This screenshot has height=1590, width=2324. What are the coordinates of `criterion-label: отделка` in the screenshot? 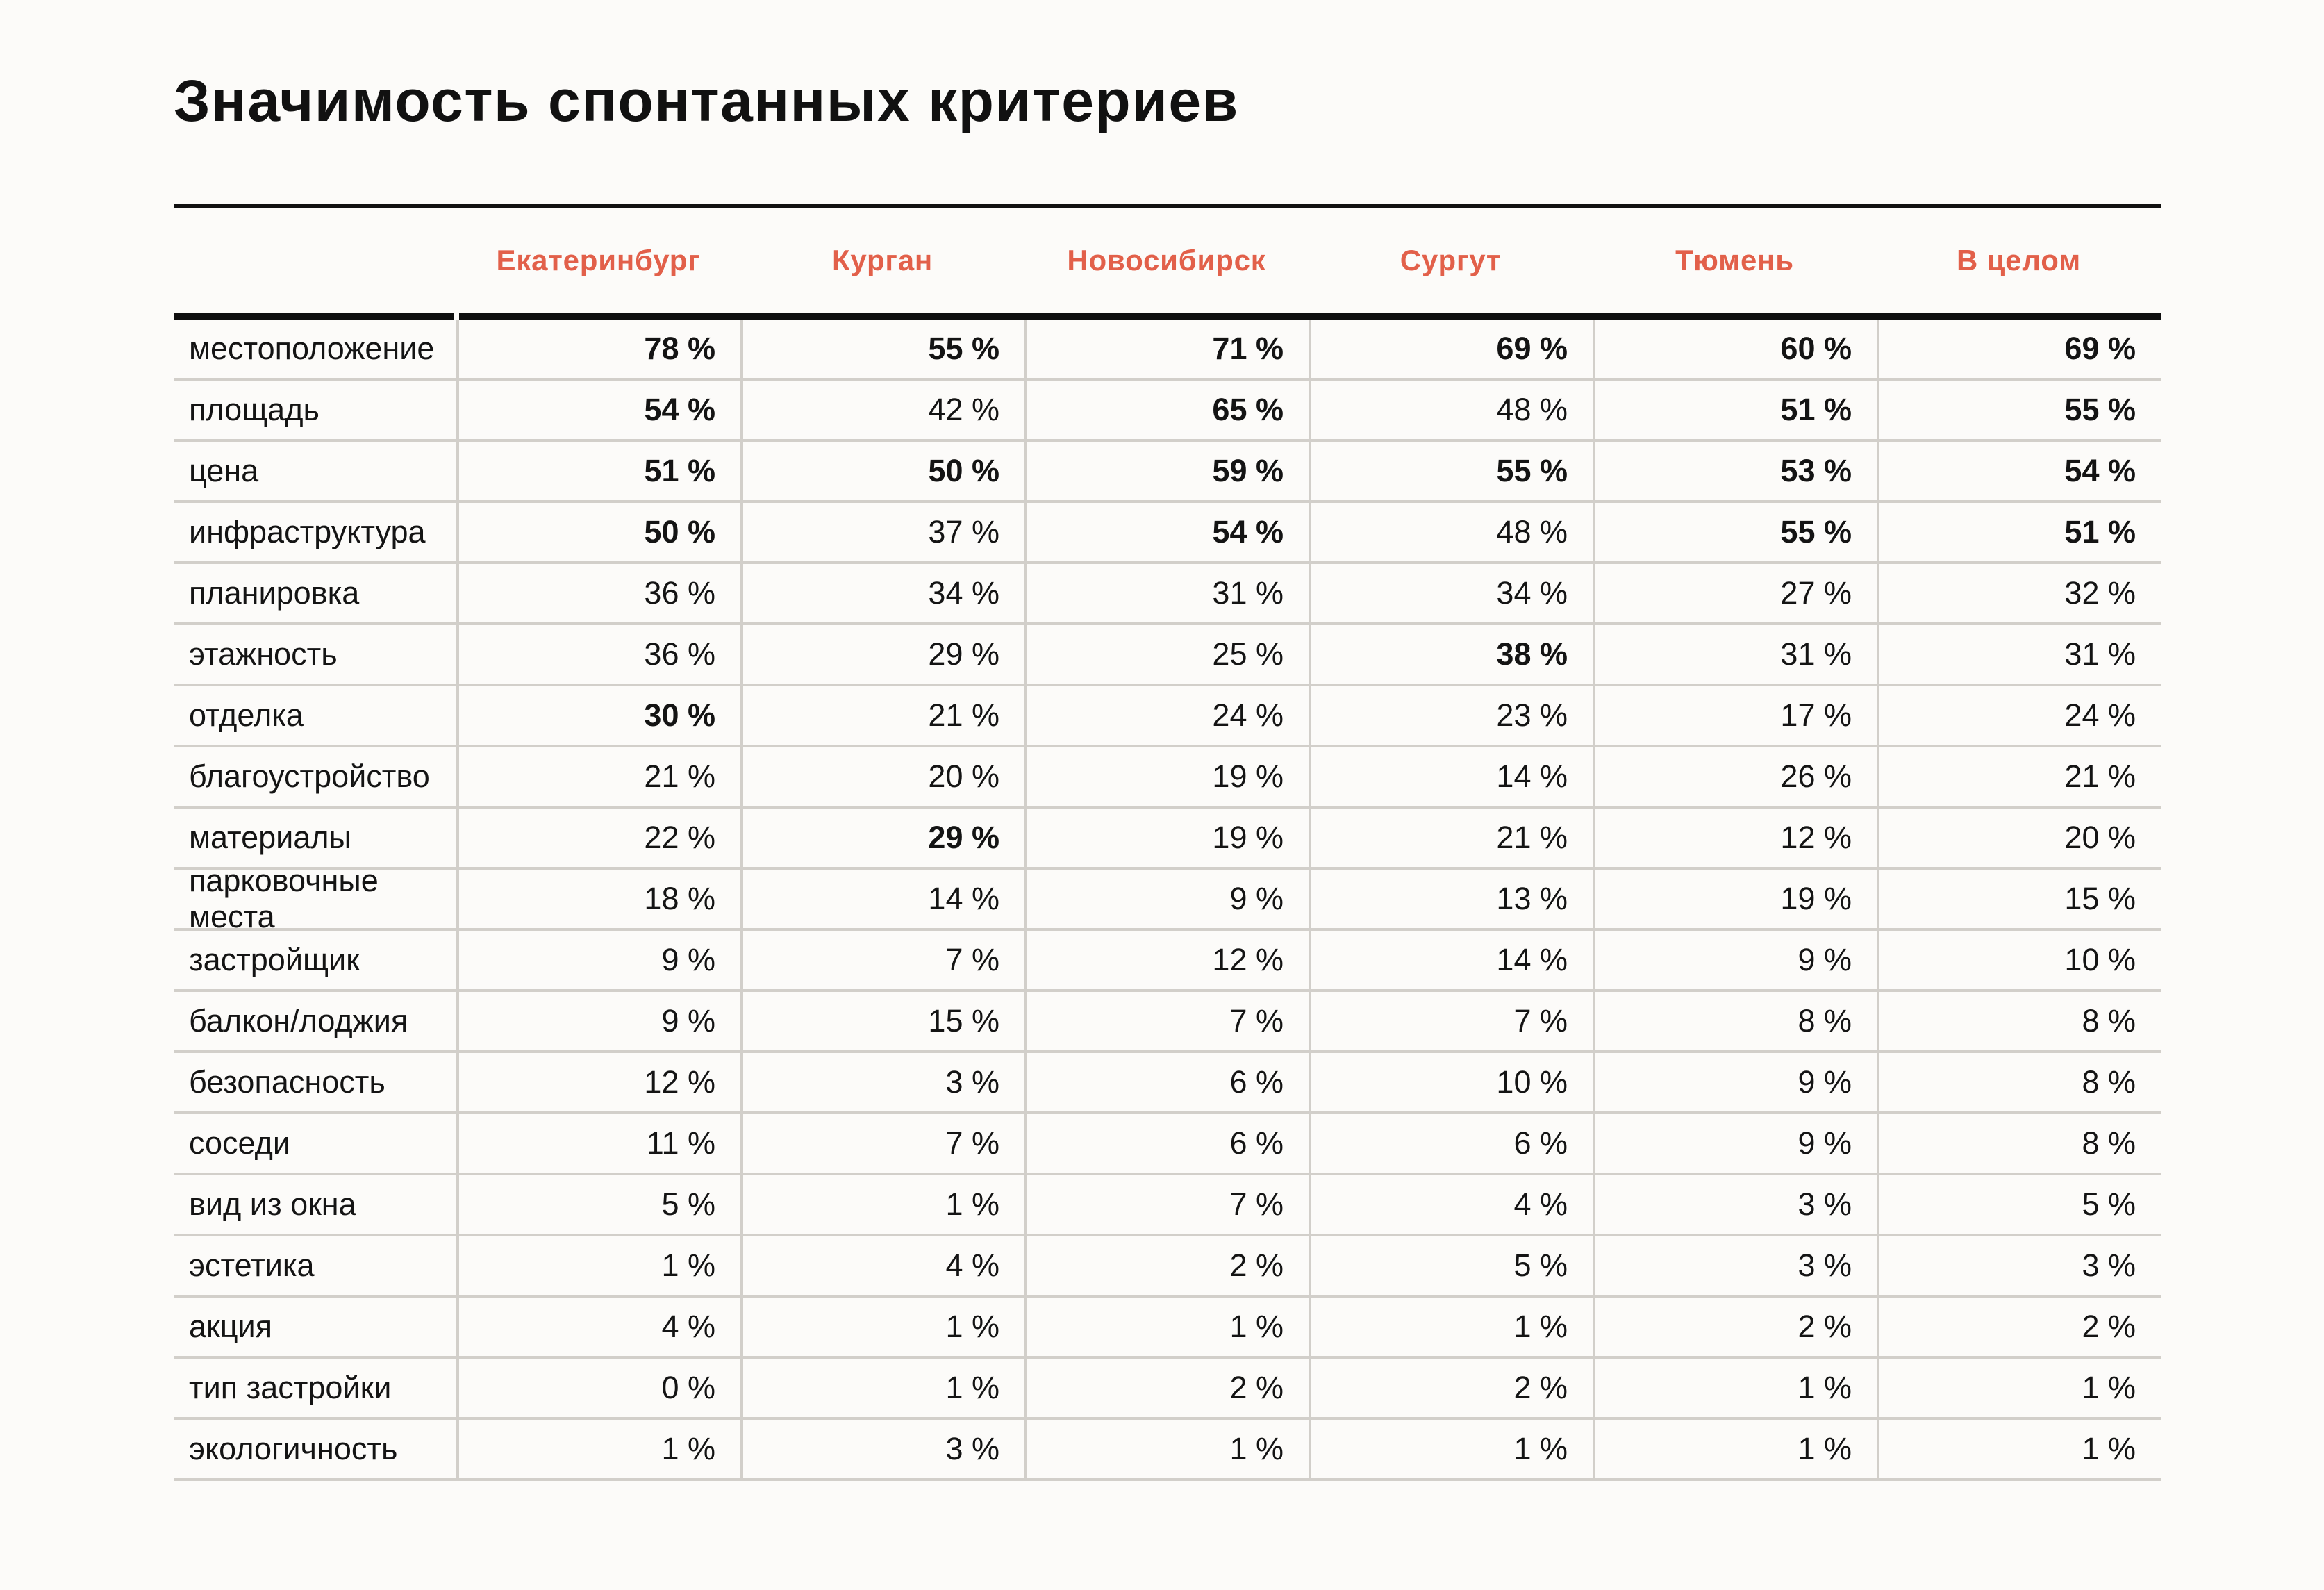 It's located at (315, 717).